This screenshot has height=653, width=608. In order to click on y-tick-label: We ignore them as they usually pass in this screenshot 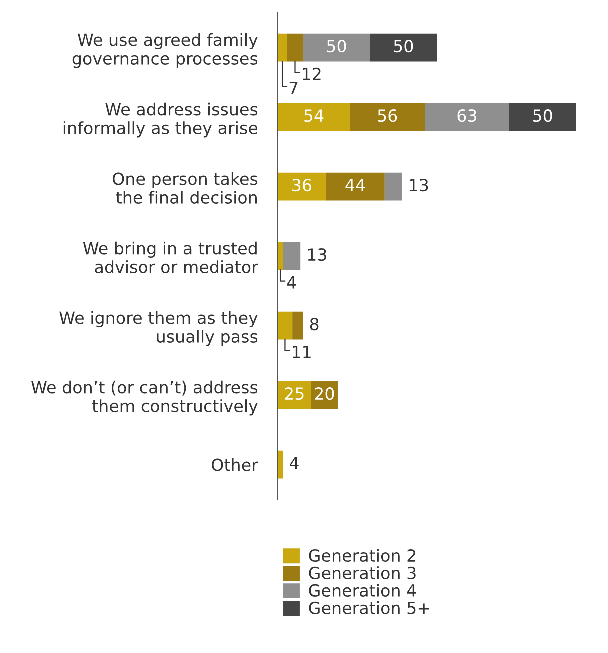, I will do `click(159, 328)`.